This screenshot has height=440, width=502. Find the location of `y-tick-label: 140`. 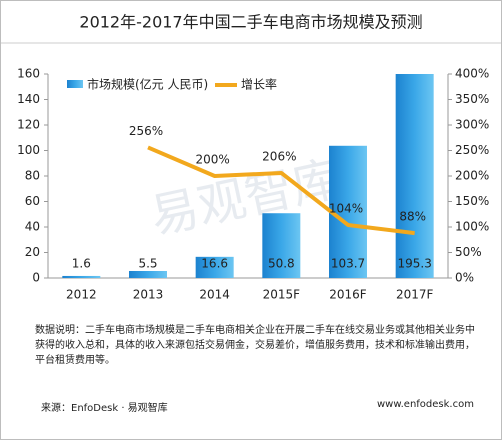

y-tick-label: 140 is located at coordinates (28, 99).